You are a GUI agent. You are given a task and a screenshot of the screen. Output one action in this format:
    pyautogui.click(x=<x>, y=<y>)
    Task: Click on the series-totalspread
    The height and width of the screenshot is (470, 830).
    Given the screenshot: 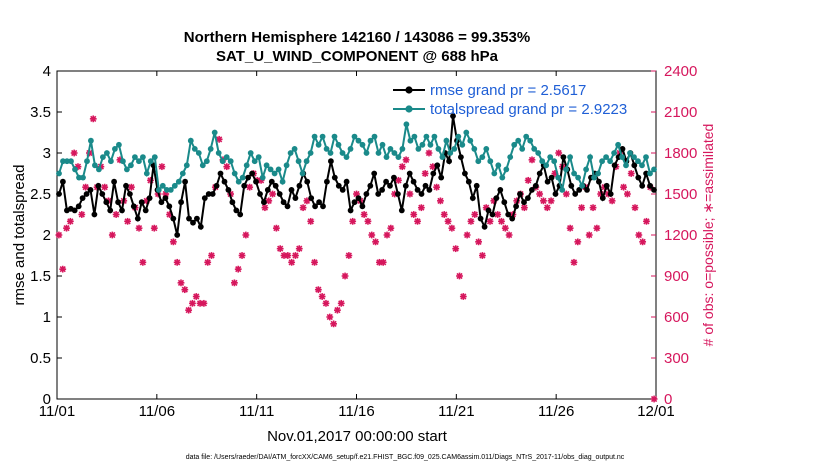 What is the action you would take?
    pyautogui.click(x=356, y=157)
    